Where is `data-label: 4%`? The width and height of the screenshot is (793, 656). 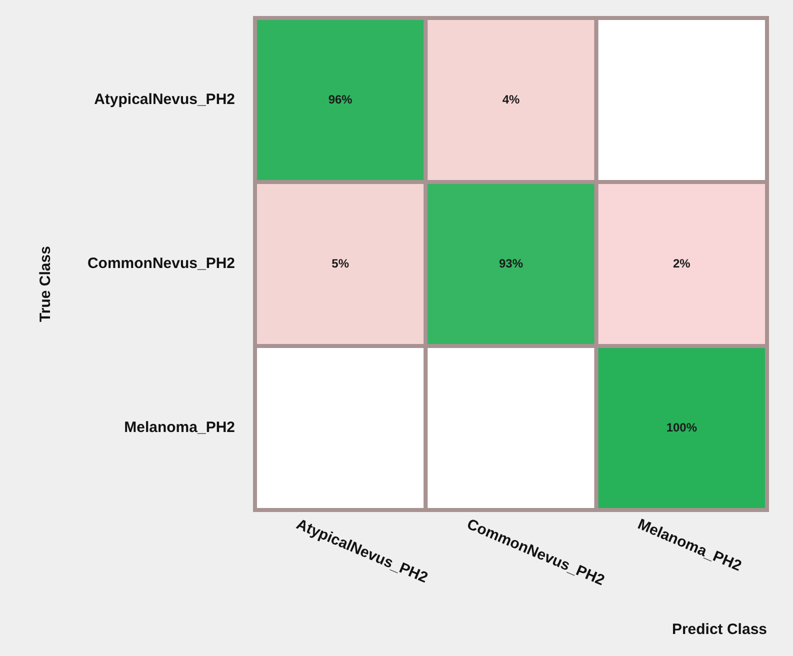 data-label: 4% is located at coordinates (511, 99).